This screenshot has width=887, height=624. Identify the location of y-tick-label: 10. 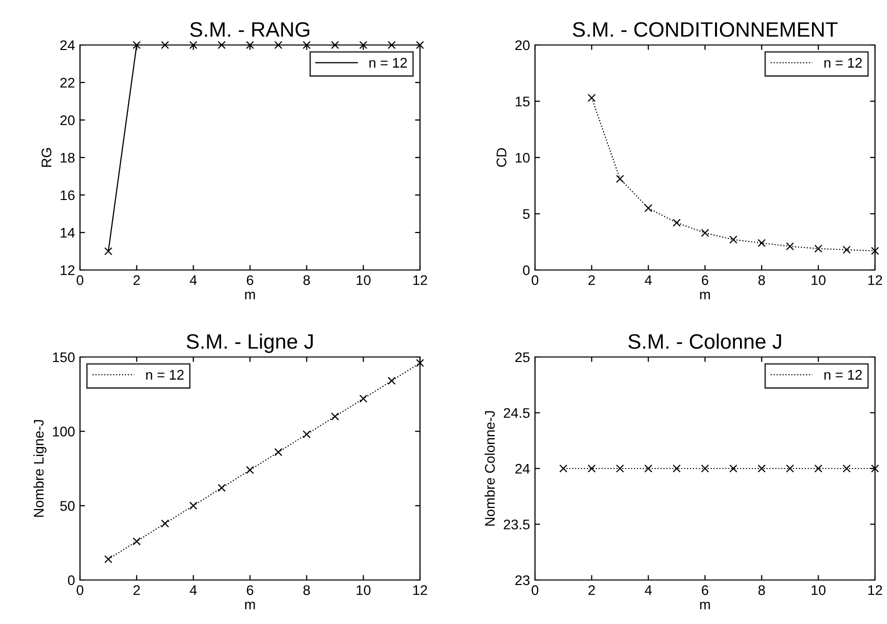
(523, 157).